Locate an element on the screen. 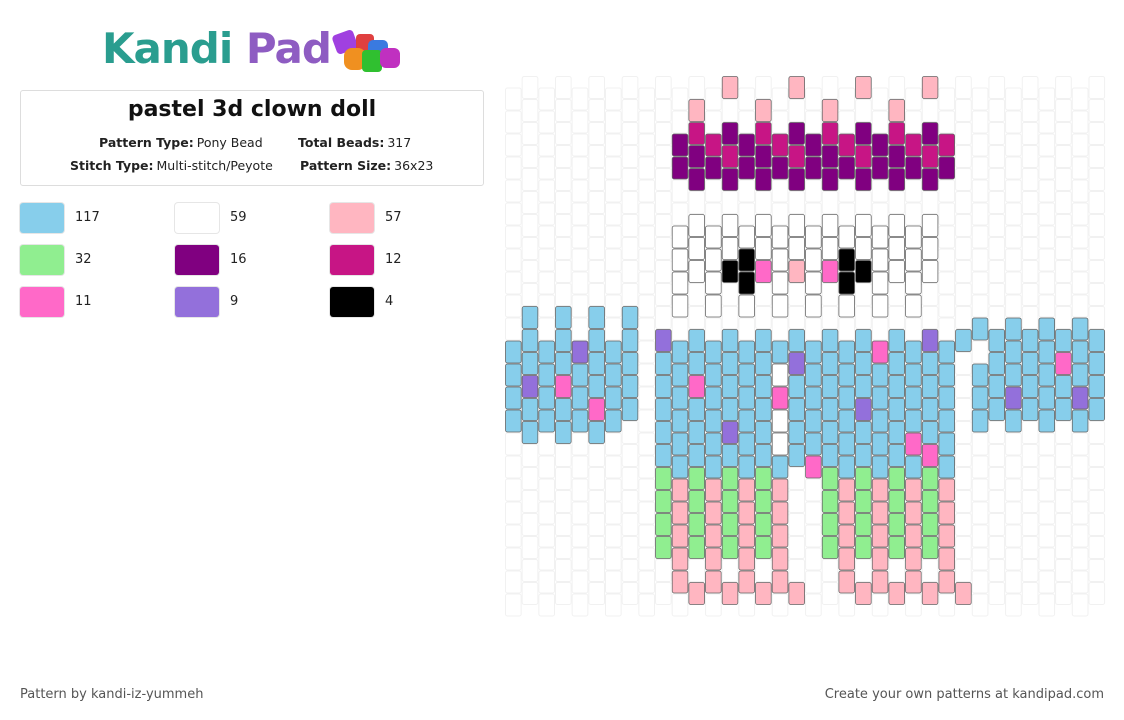 The height and width of the screenshot is (720, 1124). field-value: Pony Bead is located at coordinates (229, 142).